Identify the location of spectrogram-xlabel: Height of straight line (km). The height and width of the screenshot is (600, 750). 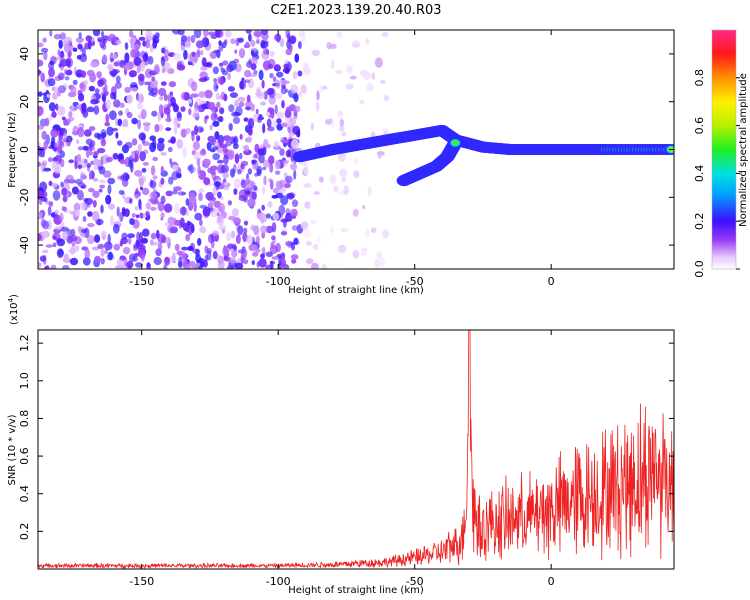
(356, 290).